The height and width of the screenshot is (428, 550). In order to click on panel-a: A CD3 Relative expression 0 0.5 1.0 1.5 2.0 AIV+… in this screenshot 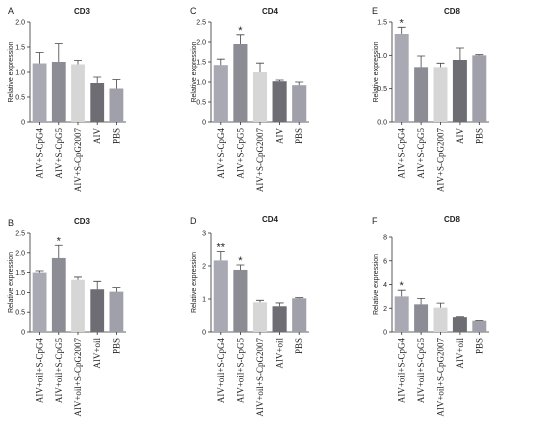, I will do `click(67, 99)`.